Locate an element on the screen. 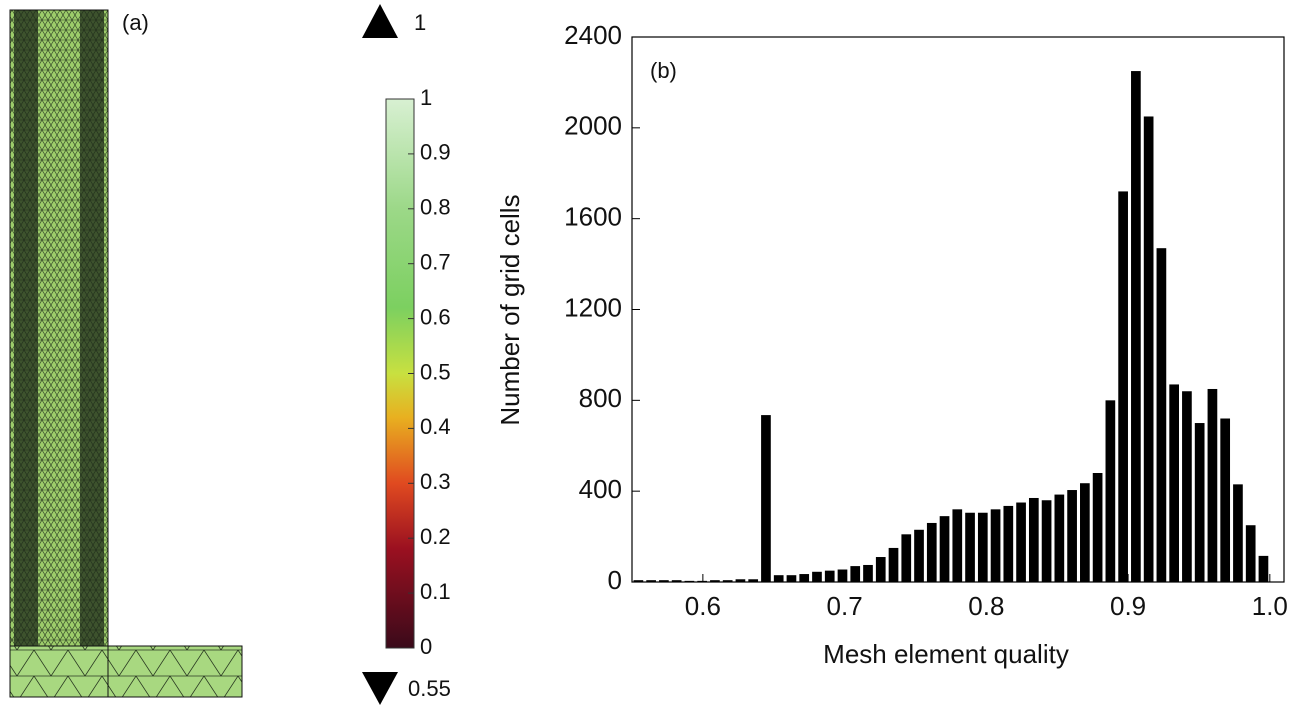 The width and height of the screenshot is (1312, 707). colorbar-tick-label: 0.9 is located at coordinates (435, 152).